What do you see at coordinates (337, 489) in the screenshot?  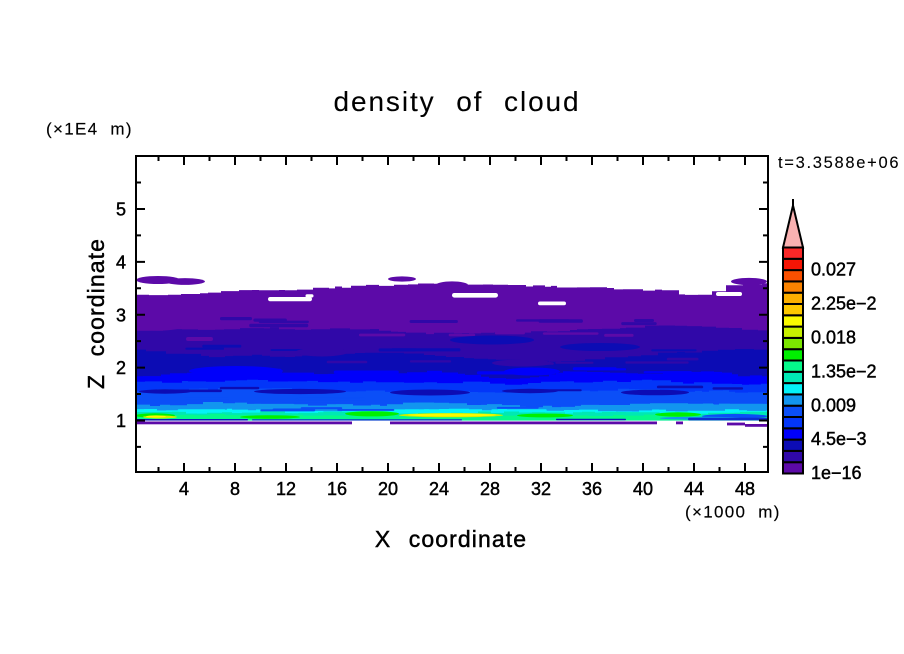 I see `svg-text: 16` at bounding box center [337, 489].